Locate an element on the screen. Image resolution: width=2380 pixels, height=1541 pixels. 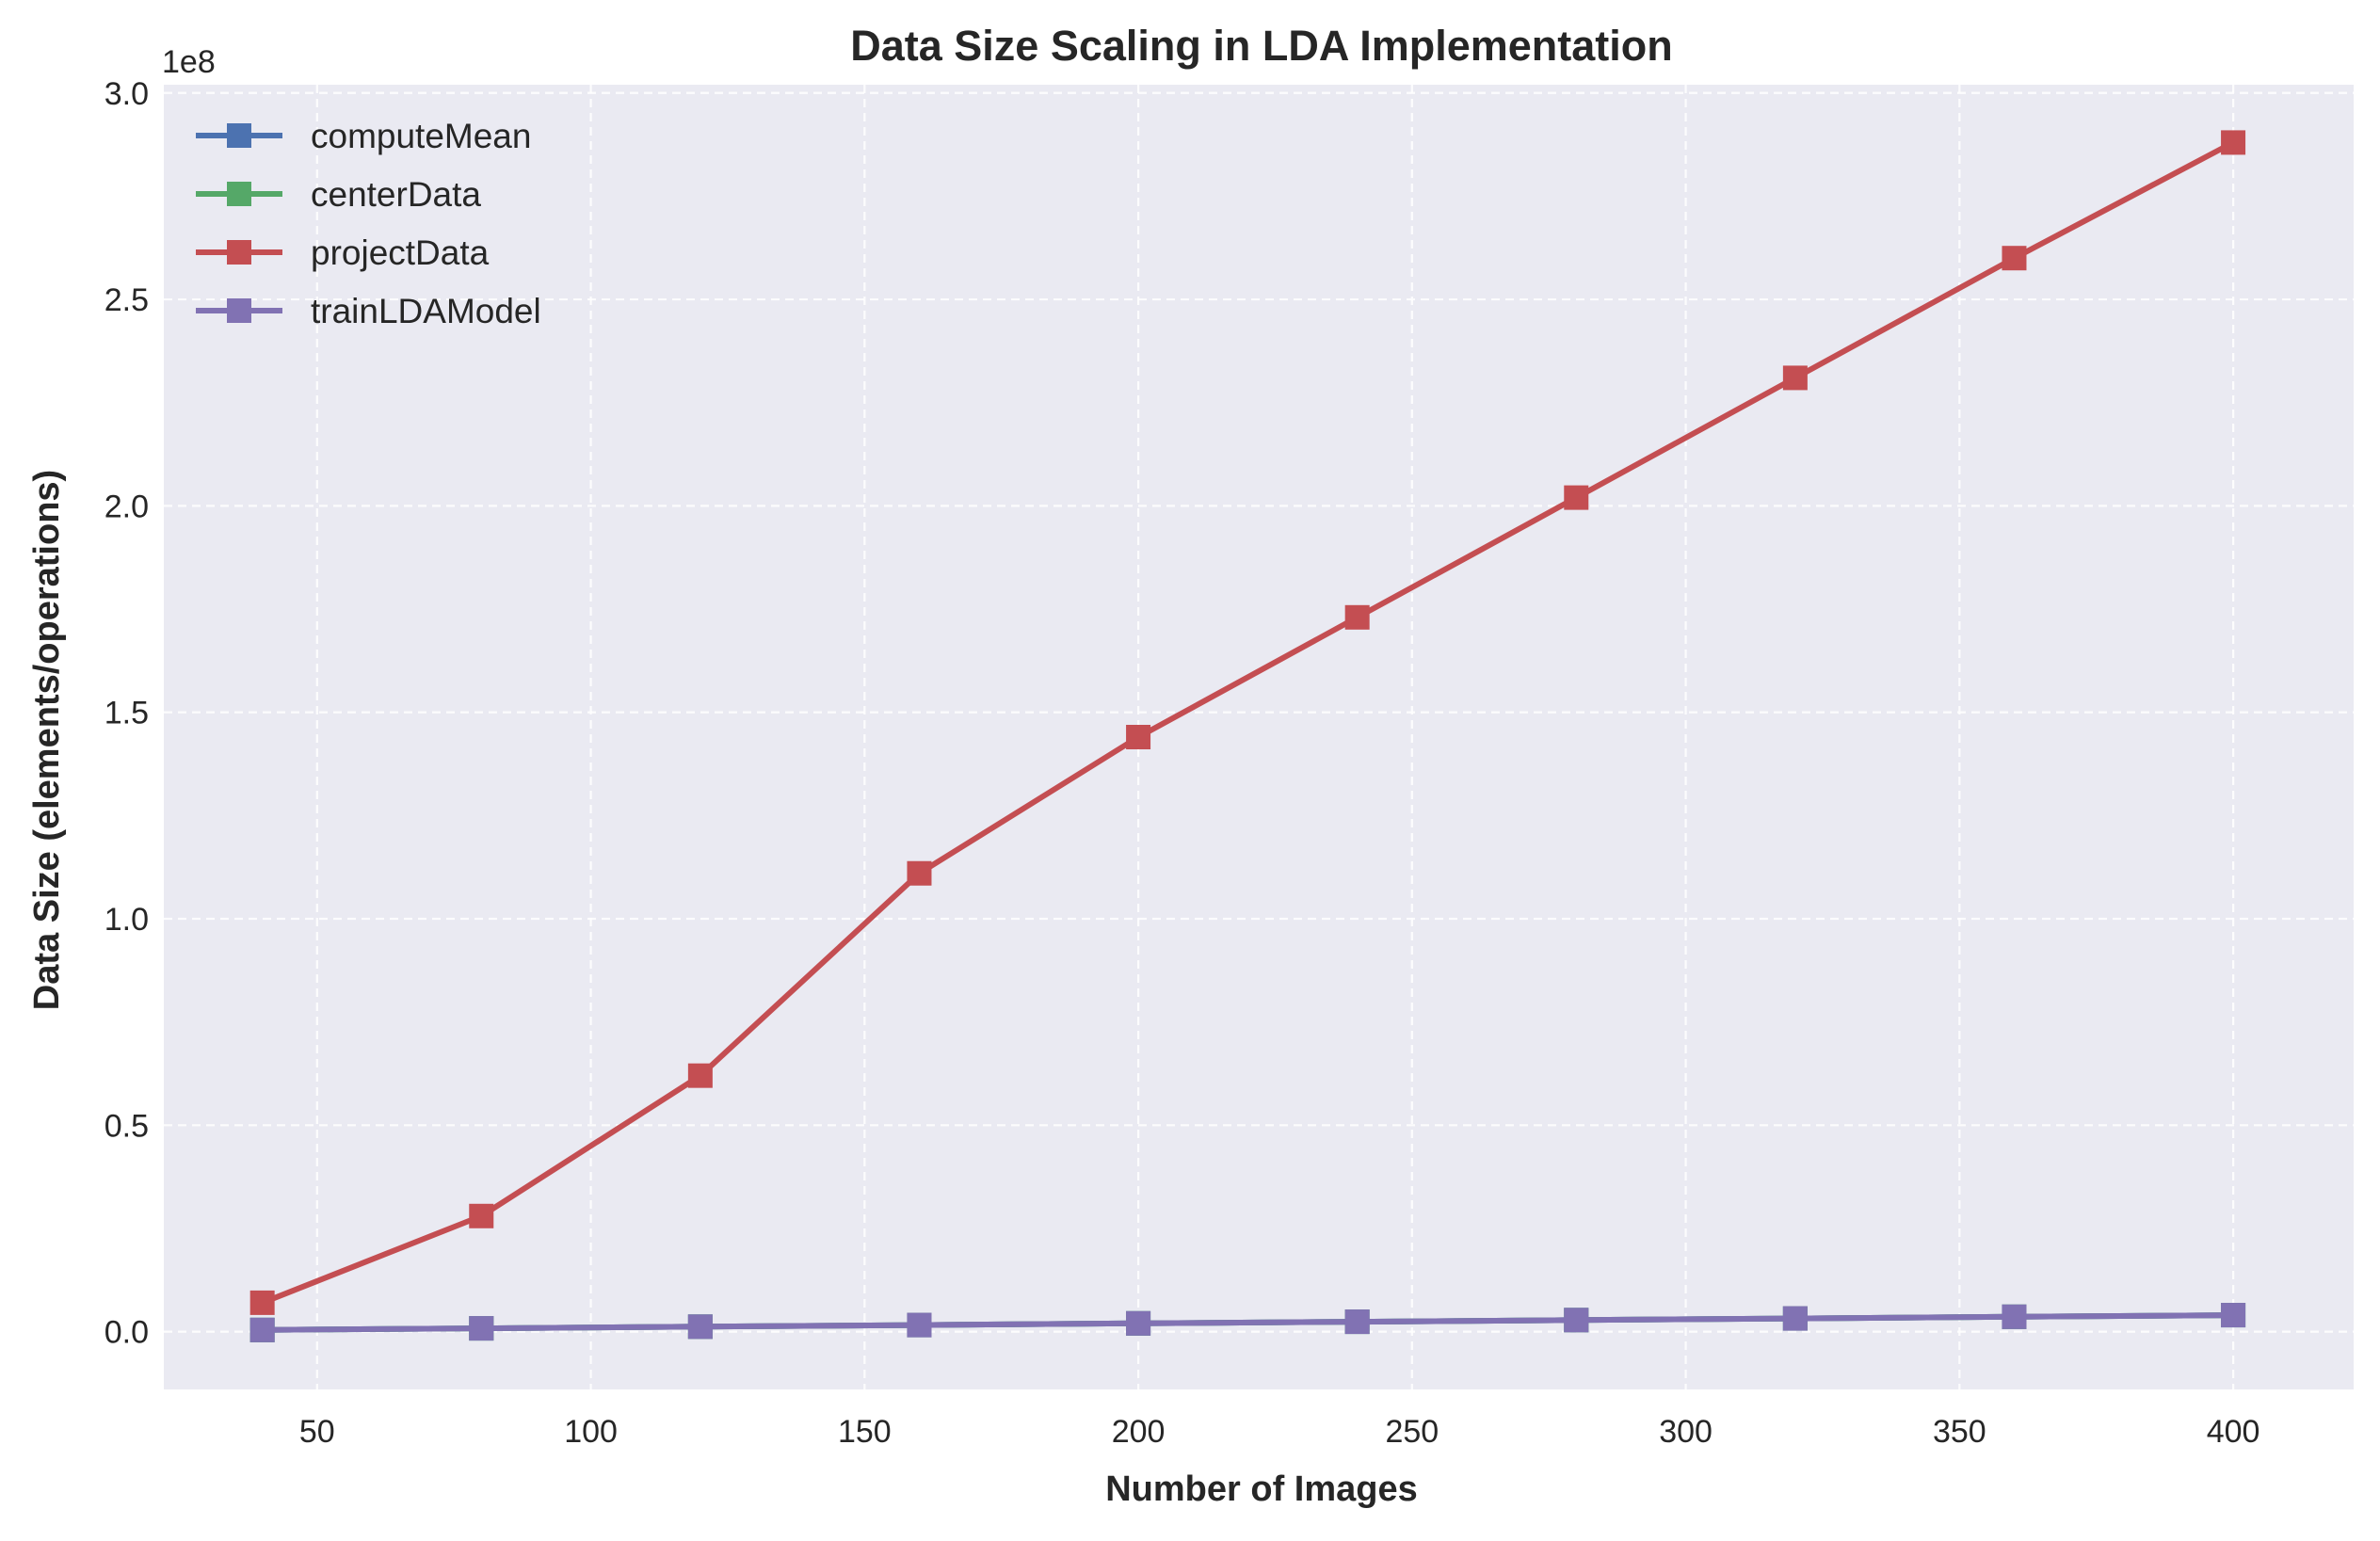
y-axis-ticks: 0.0 0.5 1.0 1.5 2.0 2.5 3.0 is located at coordinates (127, 713).